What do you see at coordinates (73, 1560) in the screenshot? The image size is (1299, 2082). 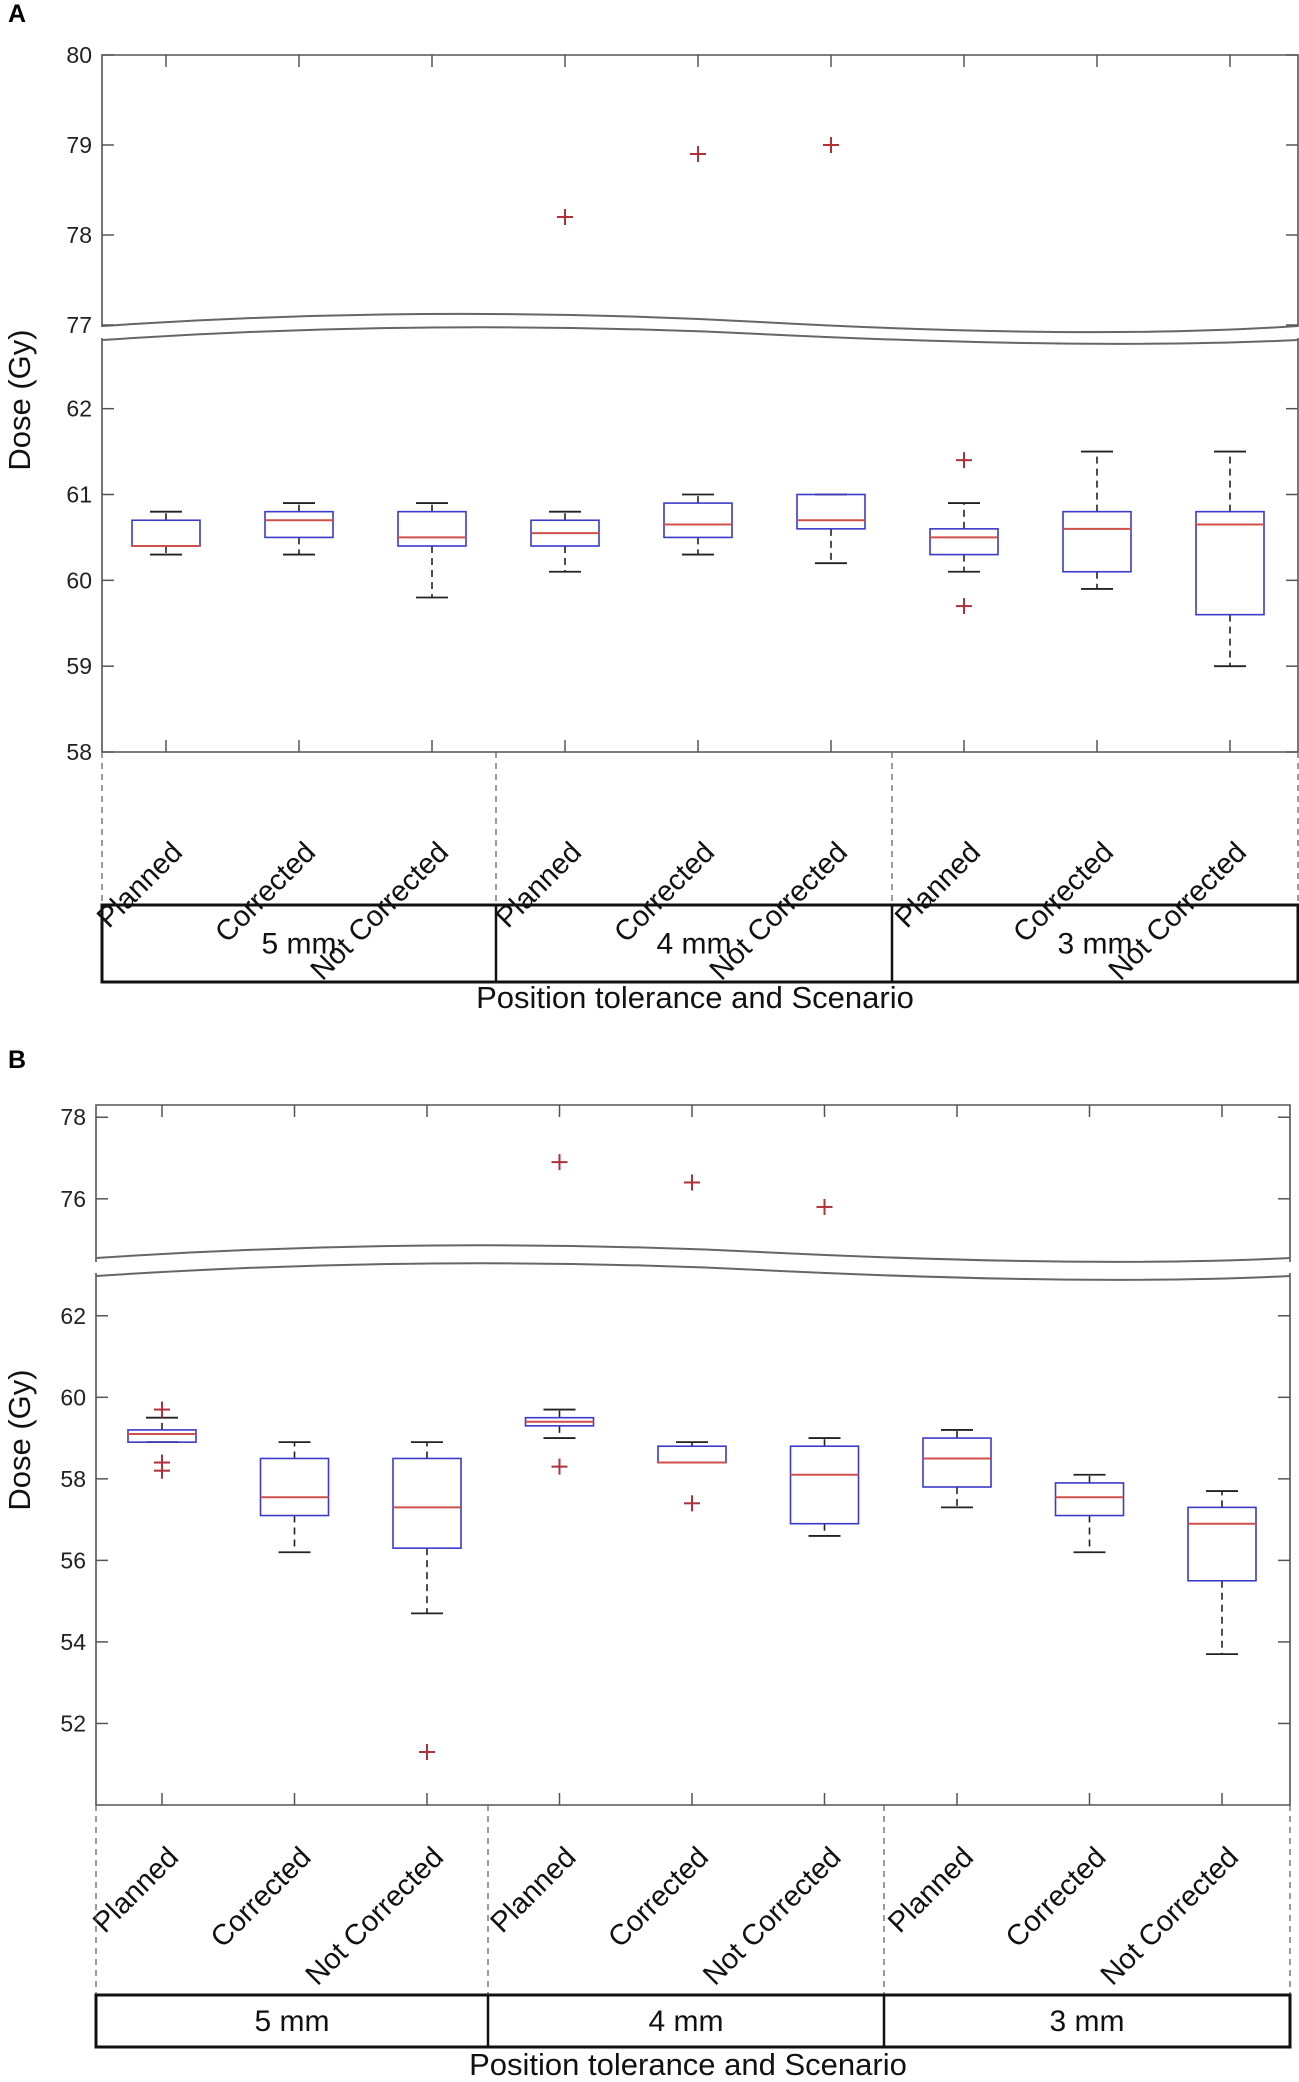 I see `y-tick-label: 56` at bounding box center [73, 1560].